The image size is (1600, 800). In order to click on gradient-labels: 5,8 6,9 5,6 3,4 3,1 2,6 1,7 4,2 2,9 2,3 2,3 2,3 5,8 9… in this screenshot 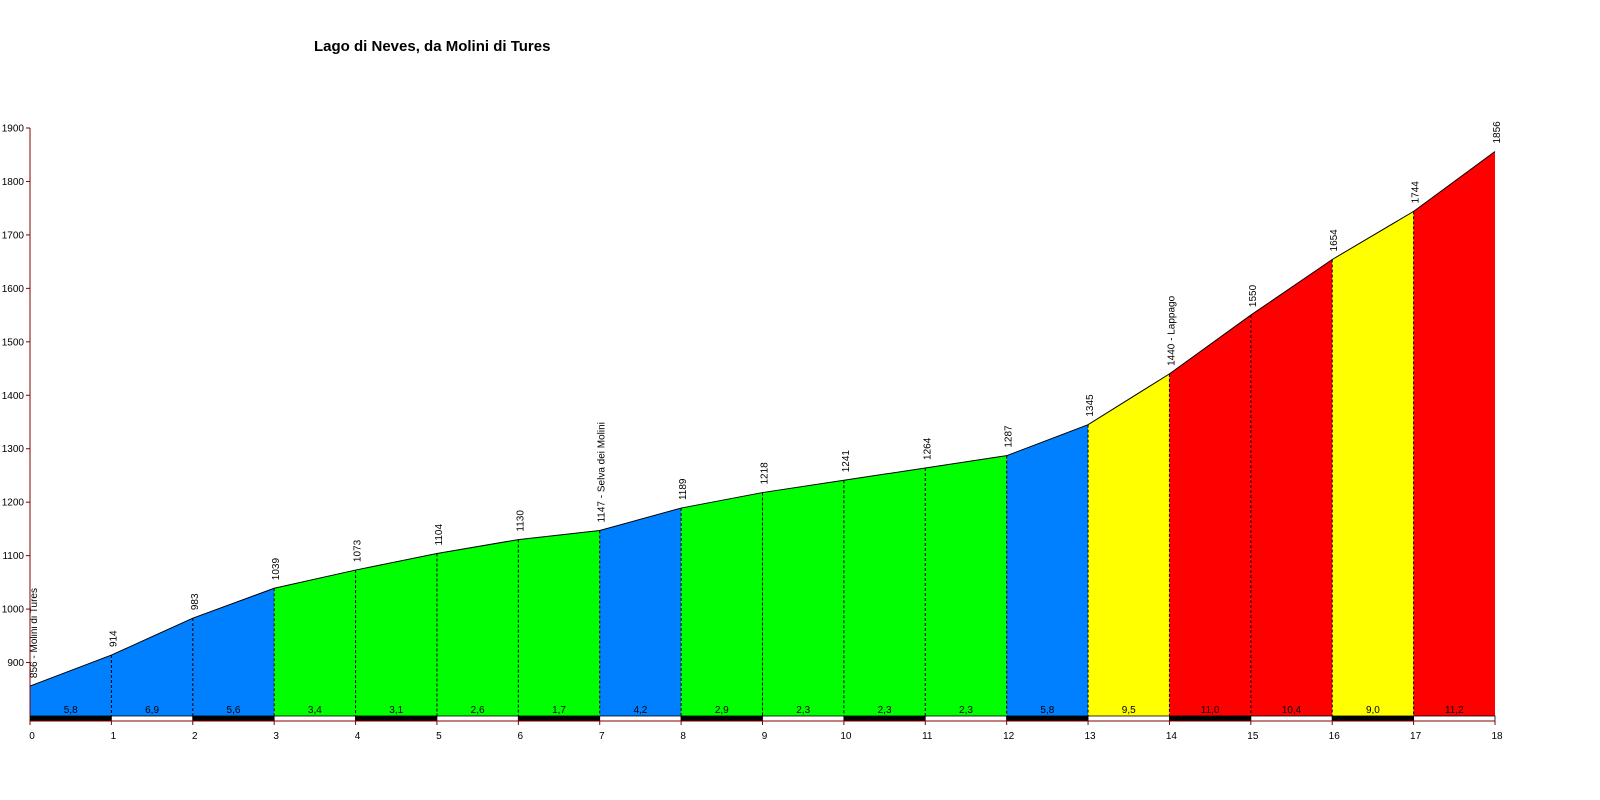, I will do `click(764, 710)`.